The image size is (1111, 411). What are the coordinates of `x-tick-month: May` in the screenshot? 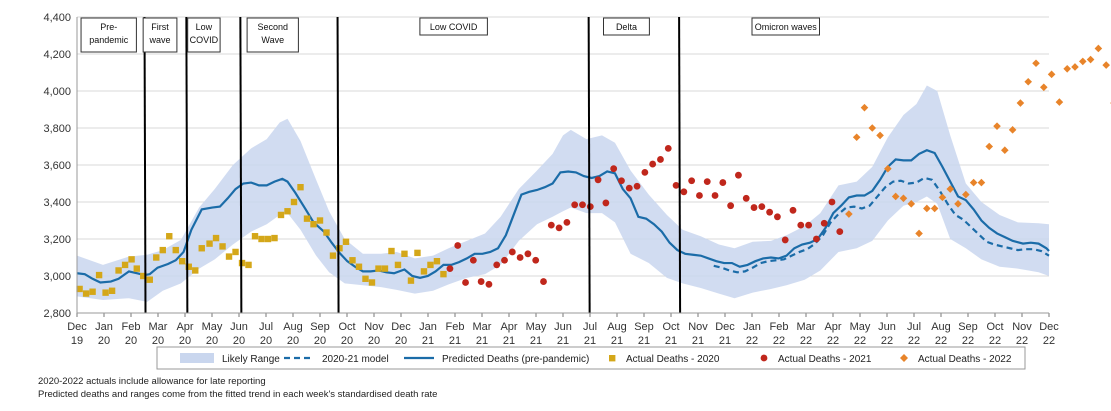 It's located at (860, 327).